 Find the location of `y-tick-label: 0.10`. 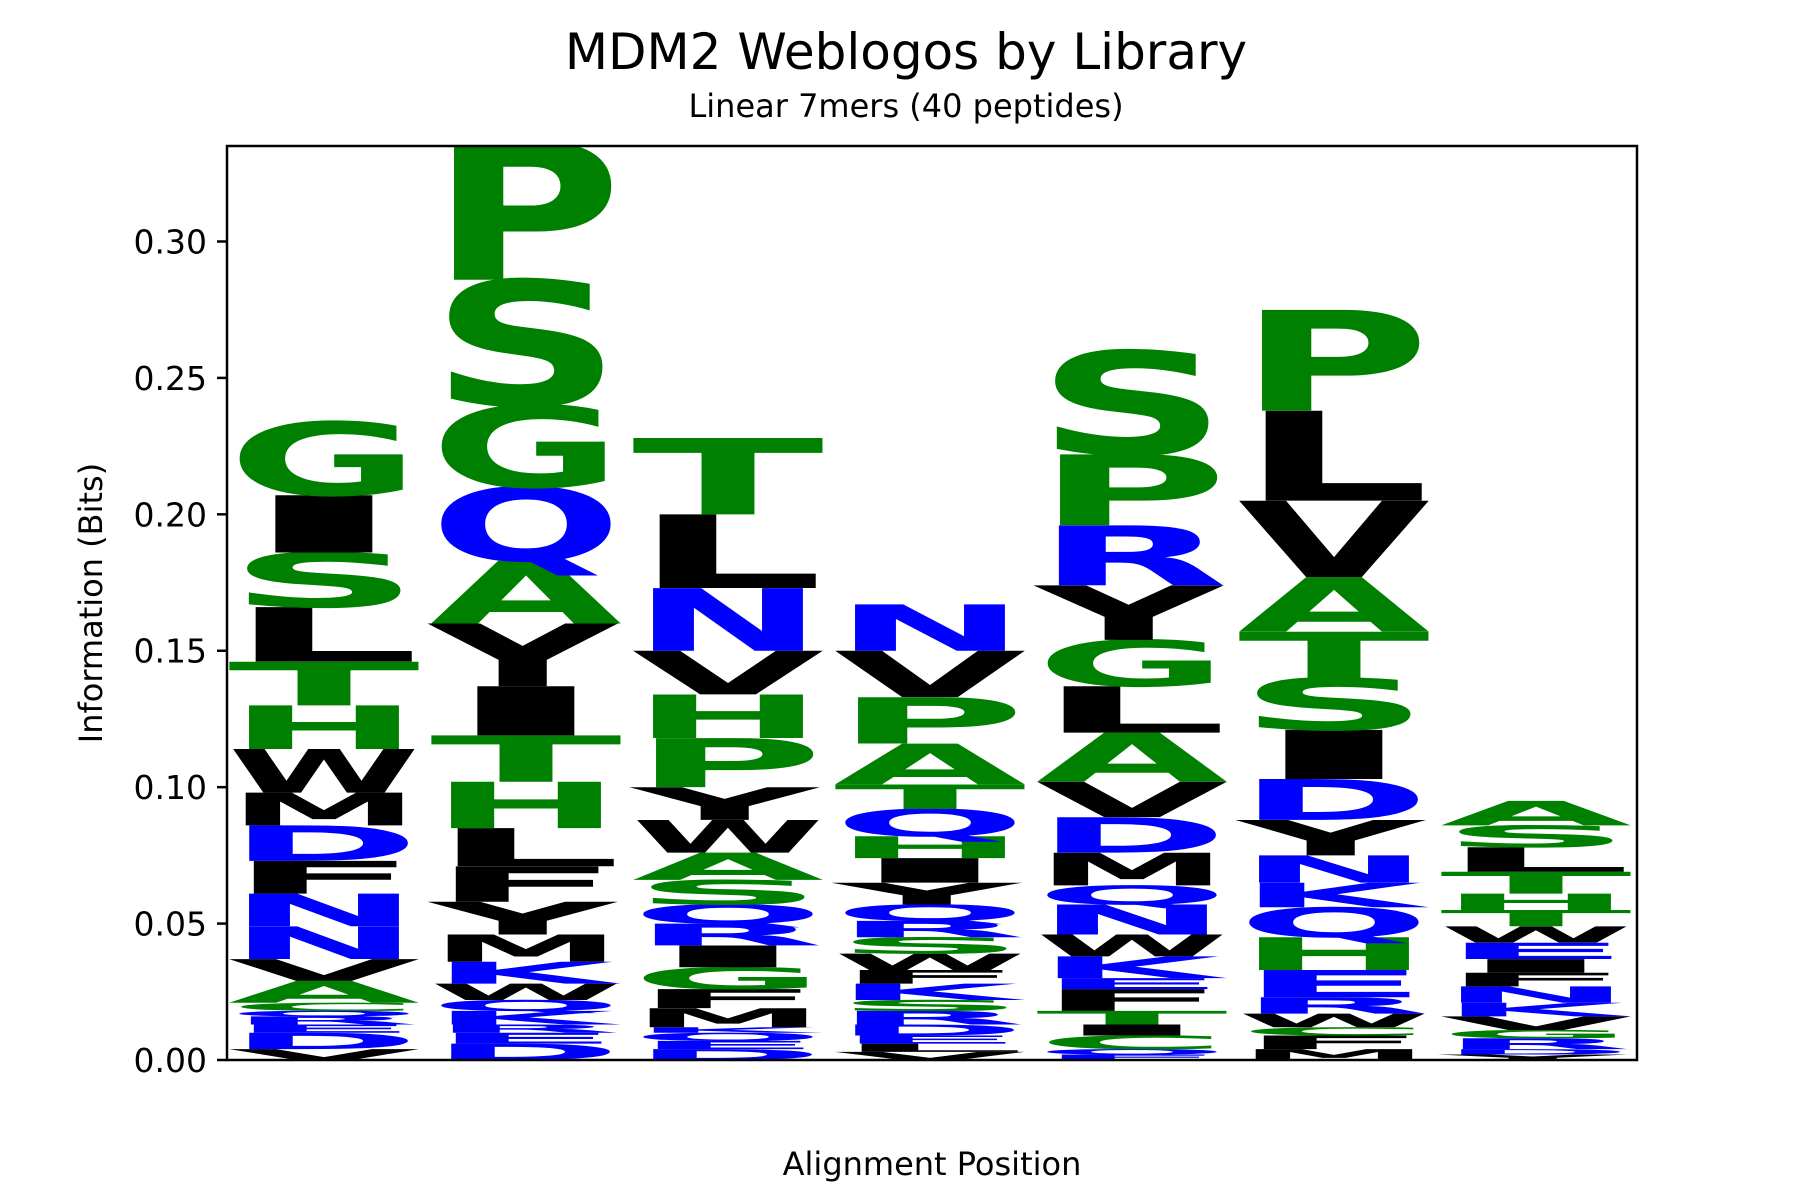

y-tick-label: 0.10 is located at coordinates (170, 787).